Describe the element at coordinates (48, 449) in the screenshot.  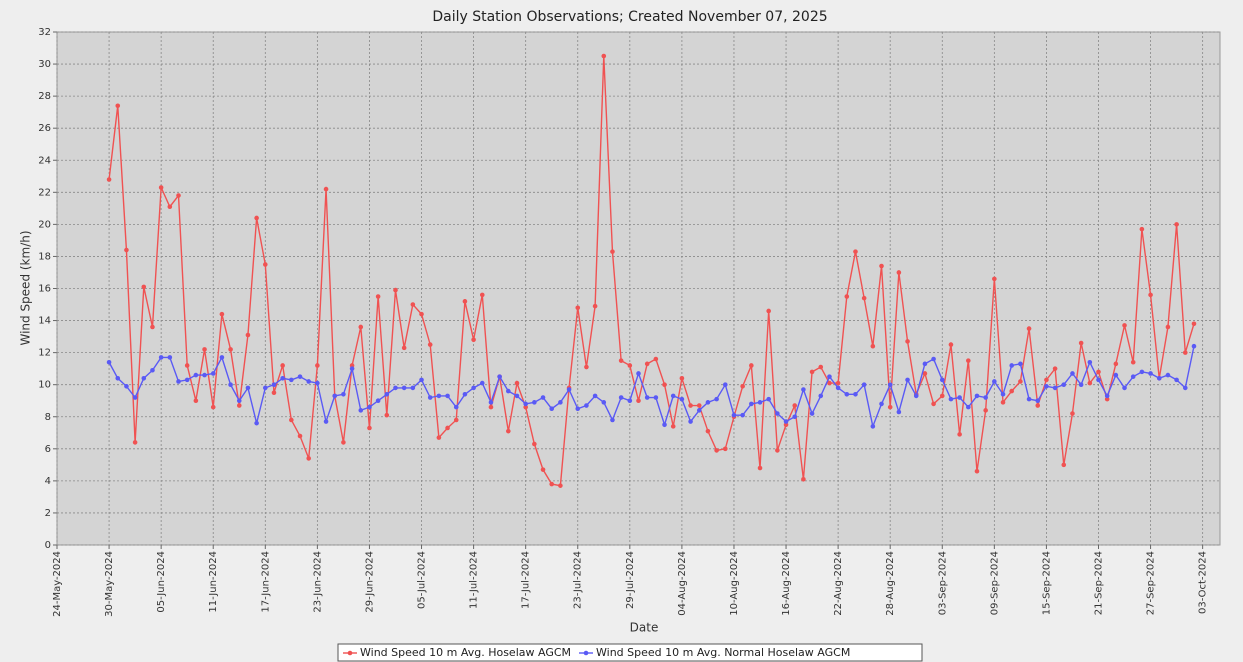
I see `y-tick-label: 6` at that location.